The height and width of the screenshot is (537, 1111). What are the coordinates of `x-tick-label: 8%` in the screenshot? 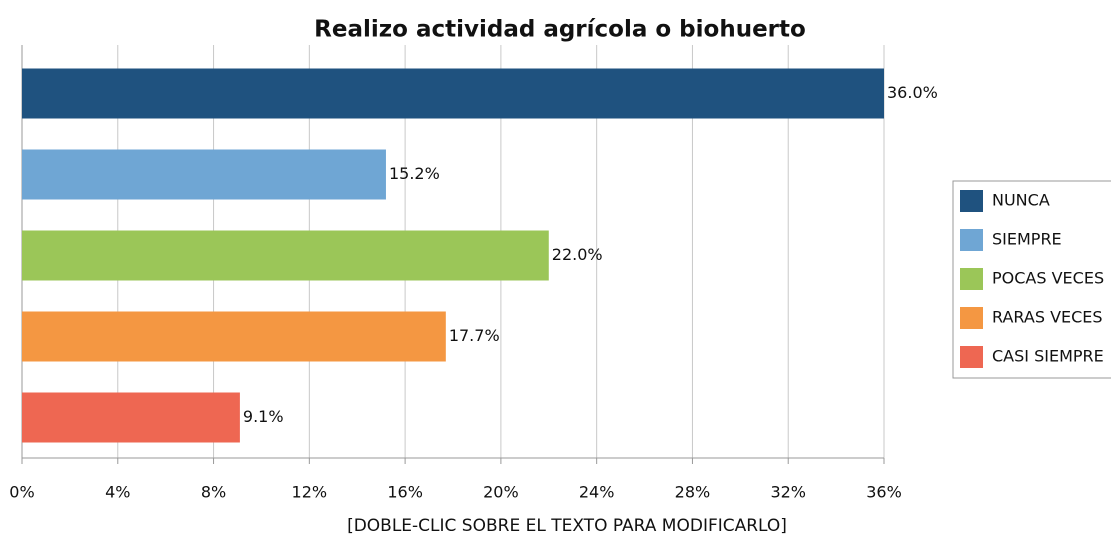 It's located at (213, 492).